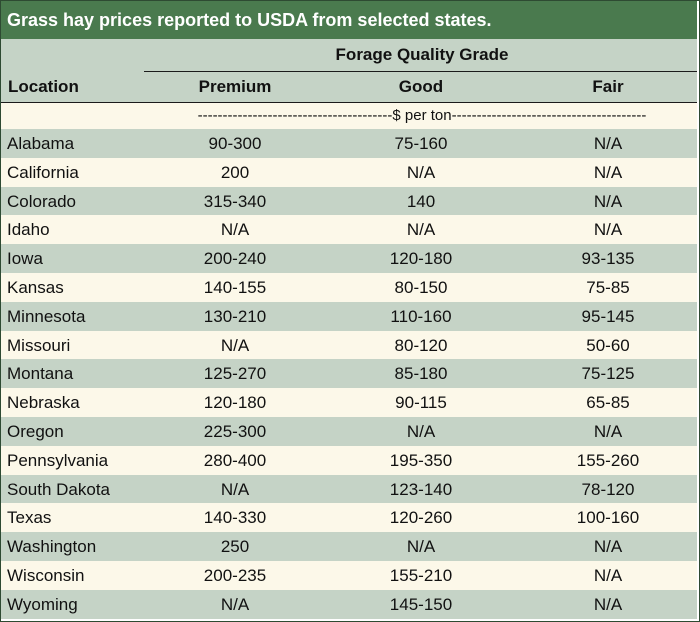 Image resolution: width=700 pixels, height=622 pixels. Describe the element at coordinates (421, 316) in the screenshot. I see `cell-good: 110-160` at that location.